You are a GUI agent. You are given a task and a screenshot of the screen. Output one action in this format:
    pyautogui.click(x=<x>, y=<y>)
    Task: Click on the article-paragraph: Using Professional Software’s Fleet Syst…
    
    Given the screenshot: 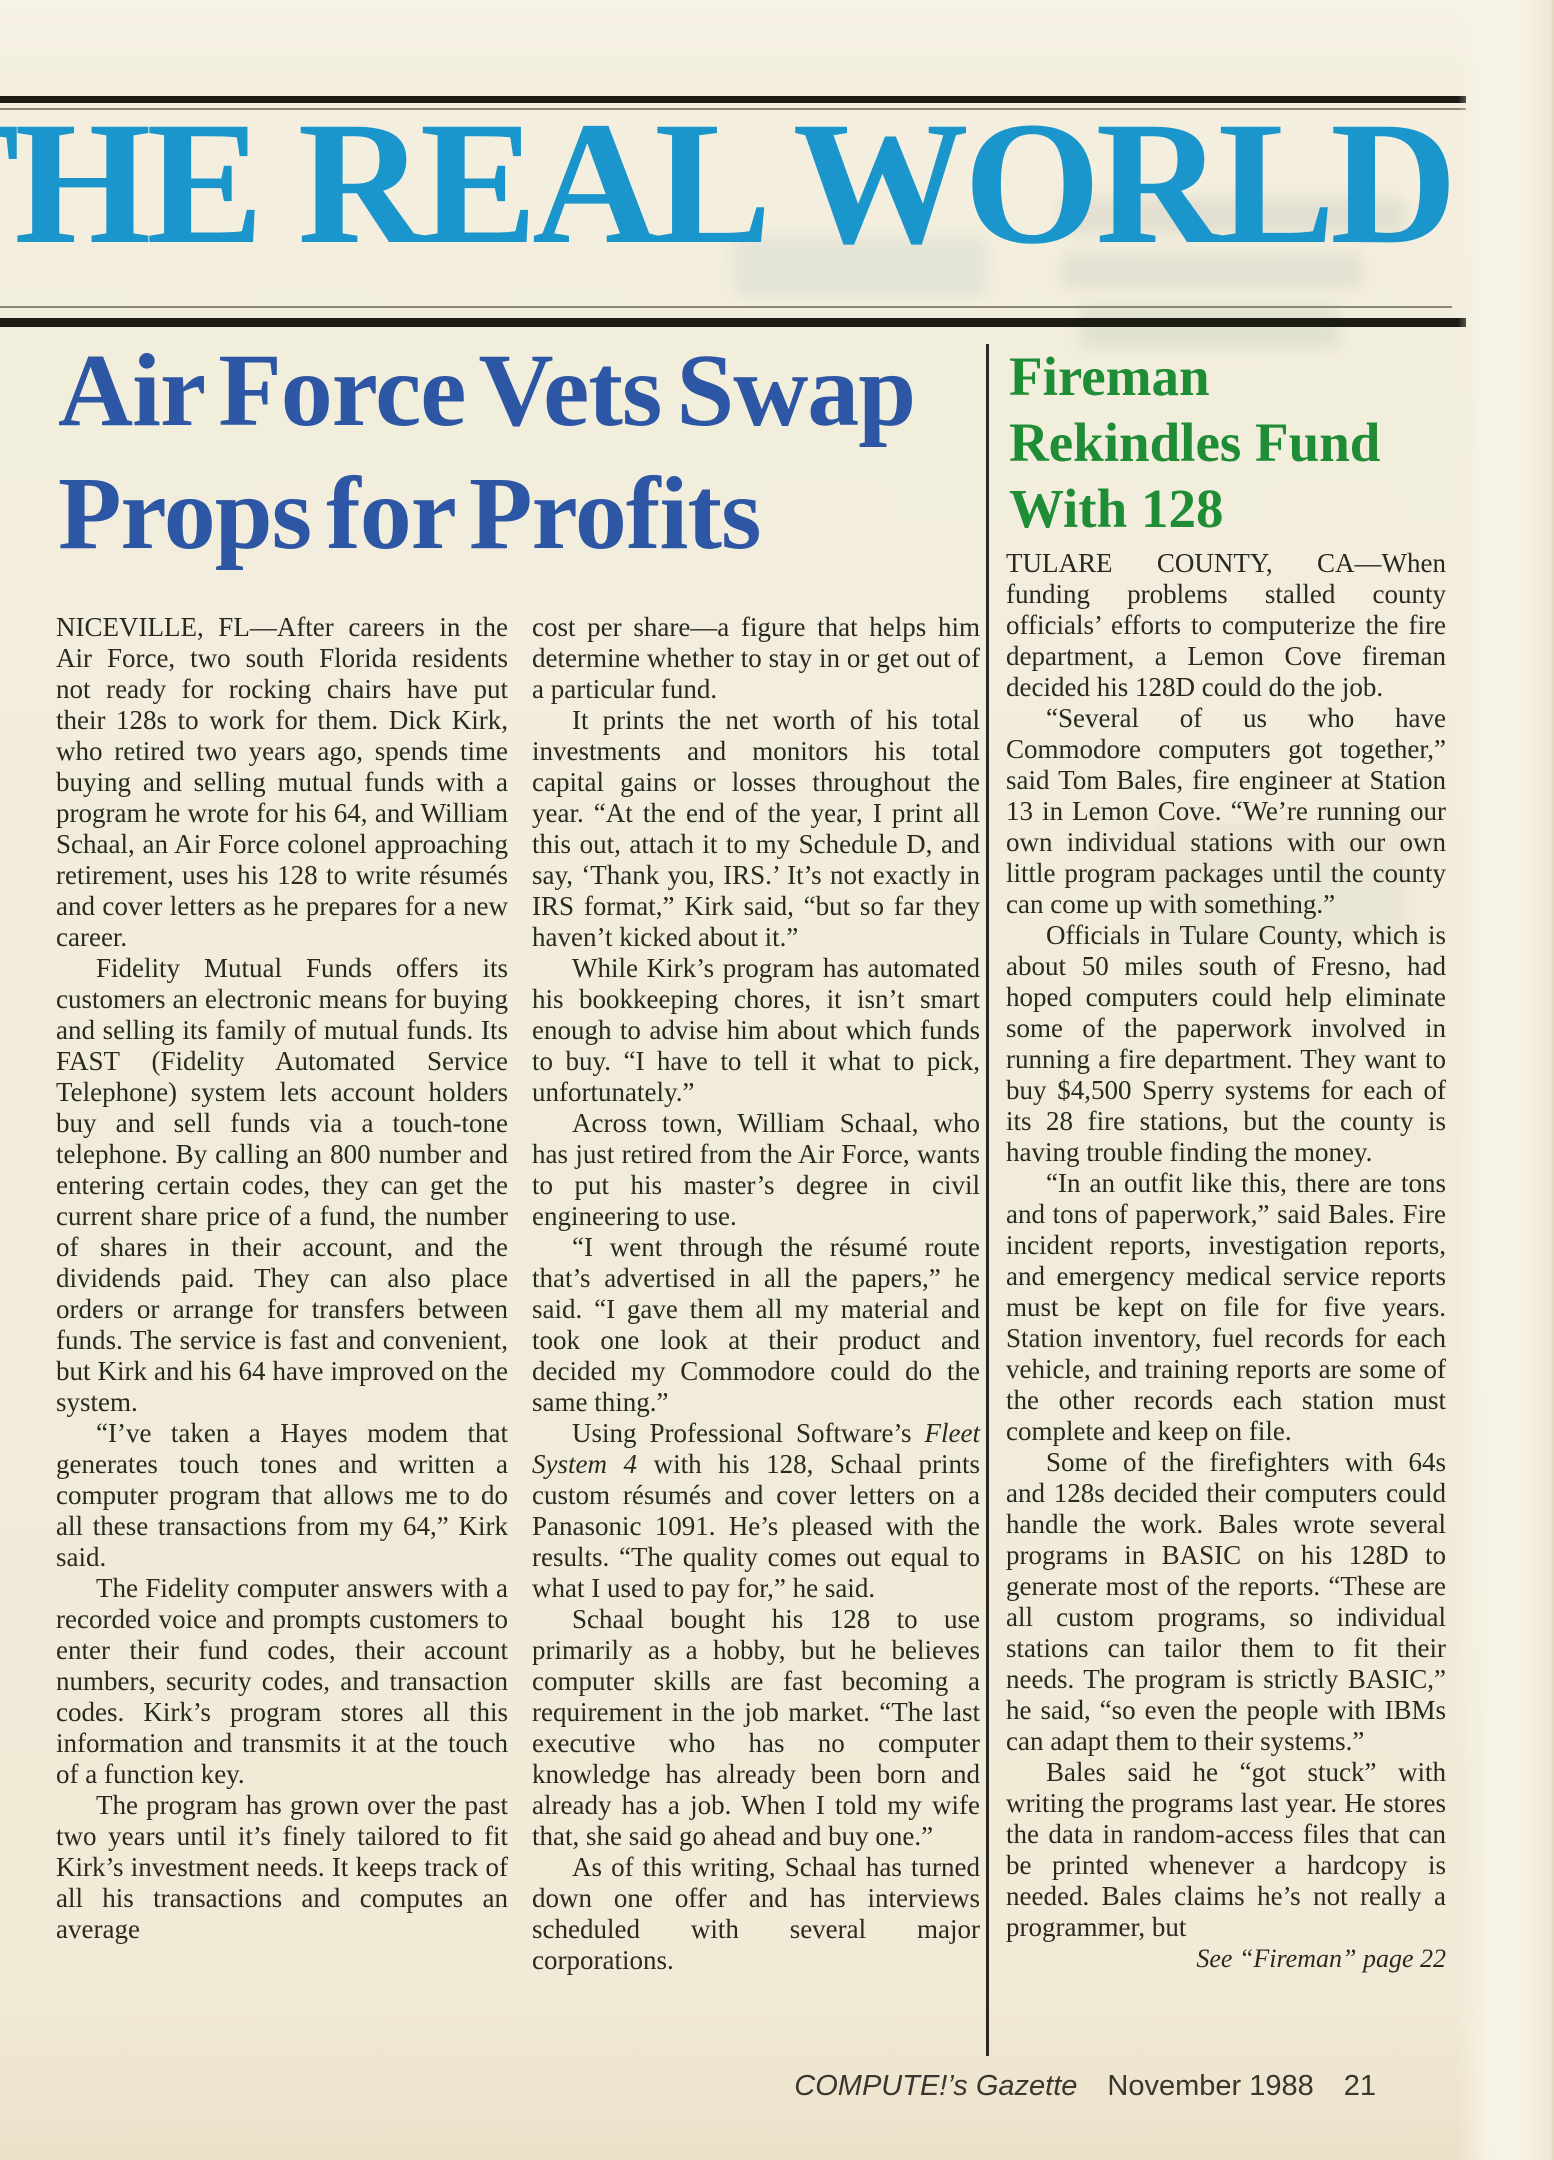 What is the action you would take?
    pyautogui.click(x=756, y=1511)
    